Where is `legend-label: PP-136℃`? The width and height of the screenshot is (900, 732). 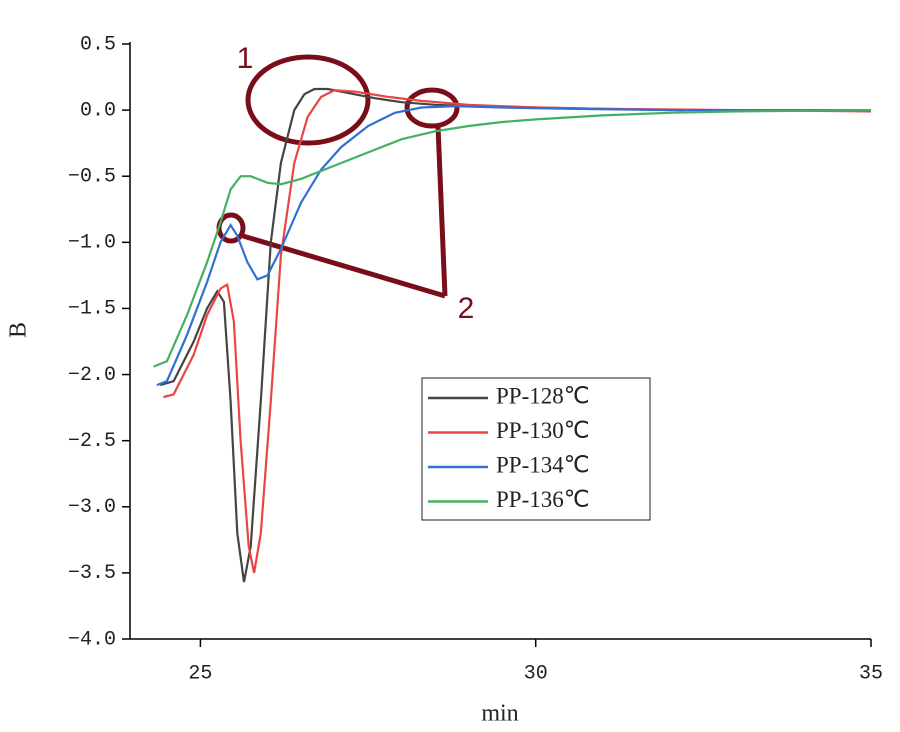 legend-label: PP-136℃ is located at coordinates (543, 499).